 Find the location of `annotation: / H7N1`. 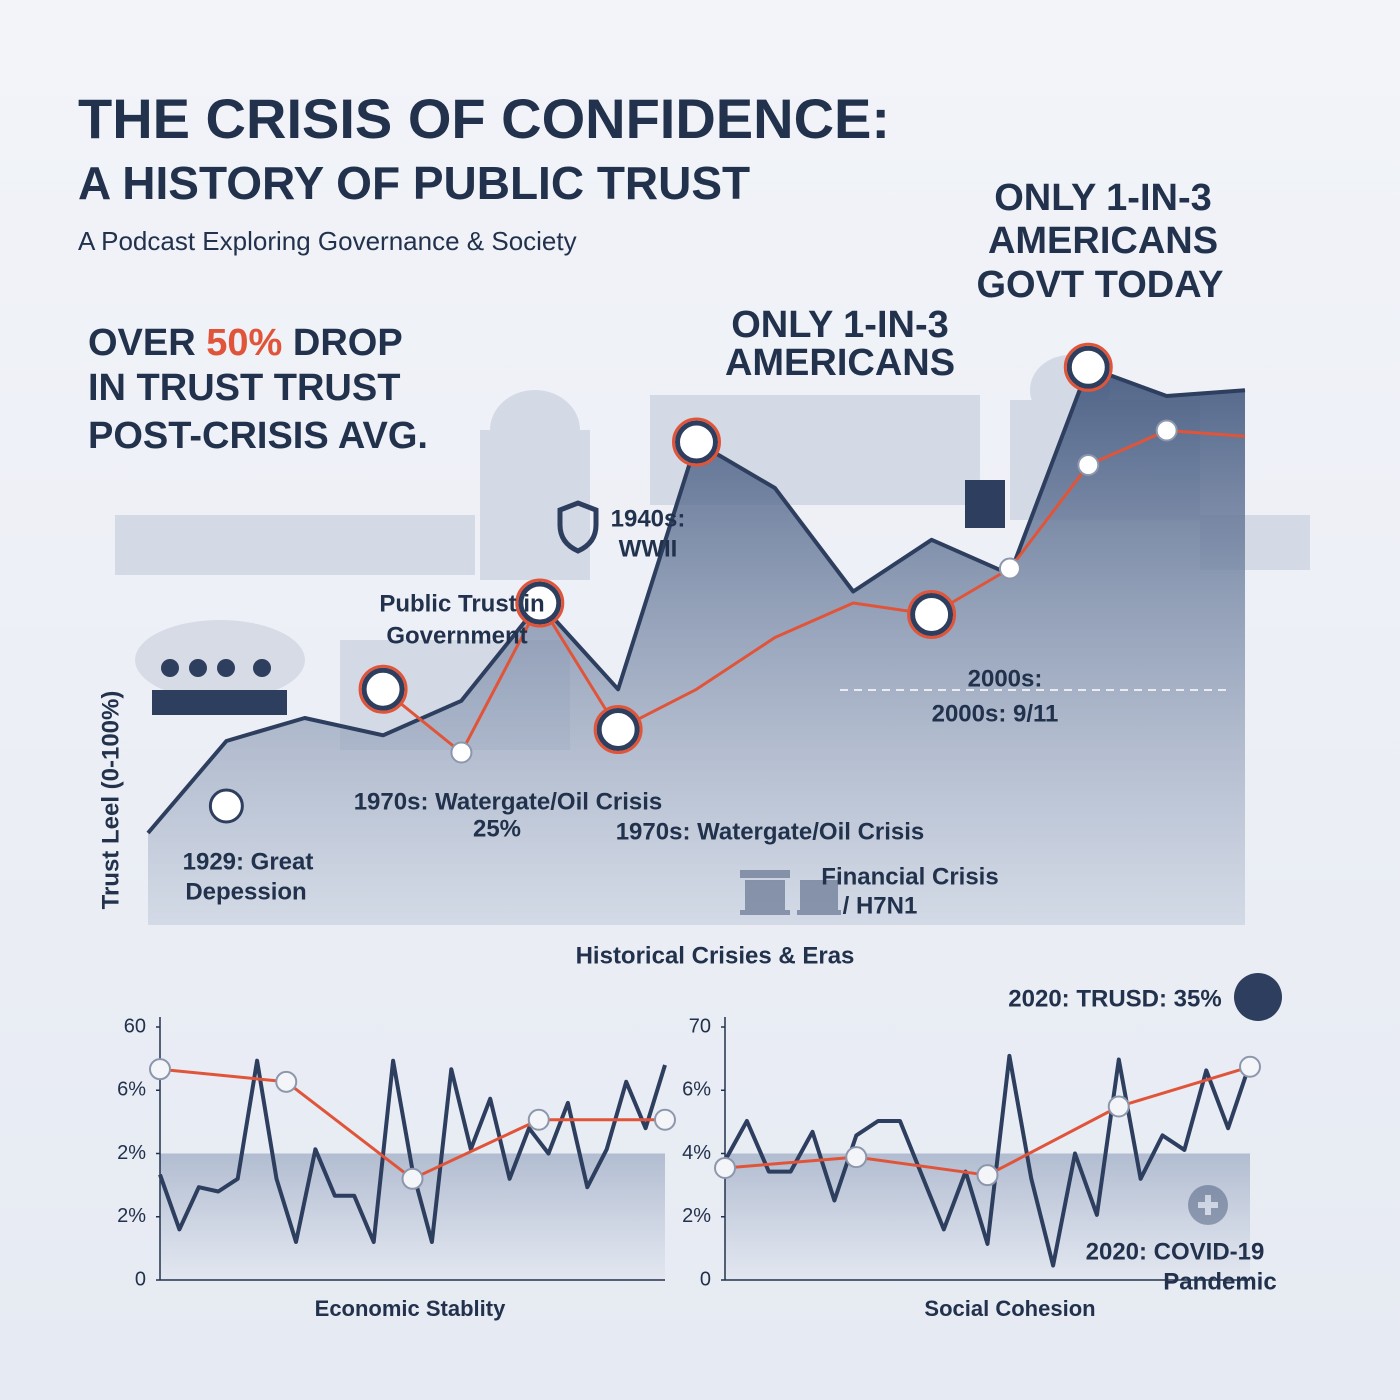

annotation: / H7N1 is located at coordinates (880, 905).